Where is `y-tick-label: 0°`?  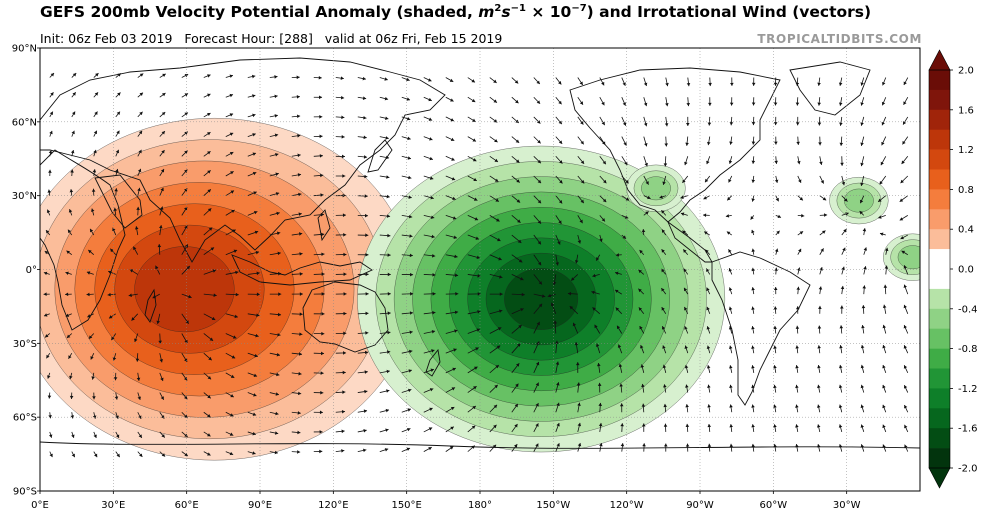
y-tick-label: 0° is located at coordinates (31, 270).